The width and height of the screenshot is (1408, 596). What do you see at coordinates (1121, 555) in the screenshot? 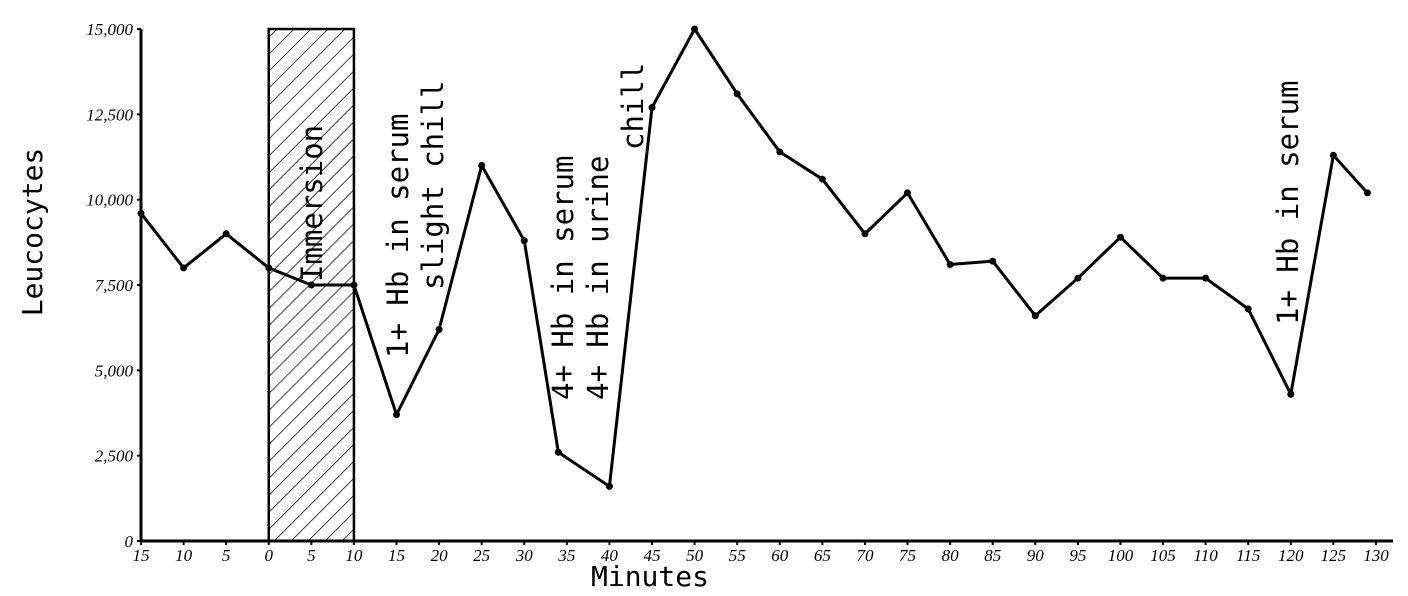
I see `x-tick-label: 100` at bounding box center [1121, 555].